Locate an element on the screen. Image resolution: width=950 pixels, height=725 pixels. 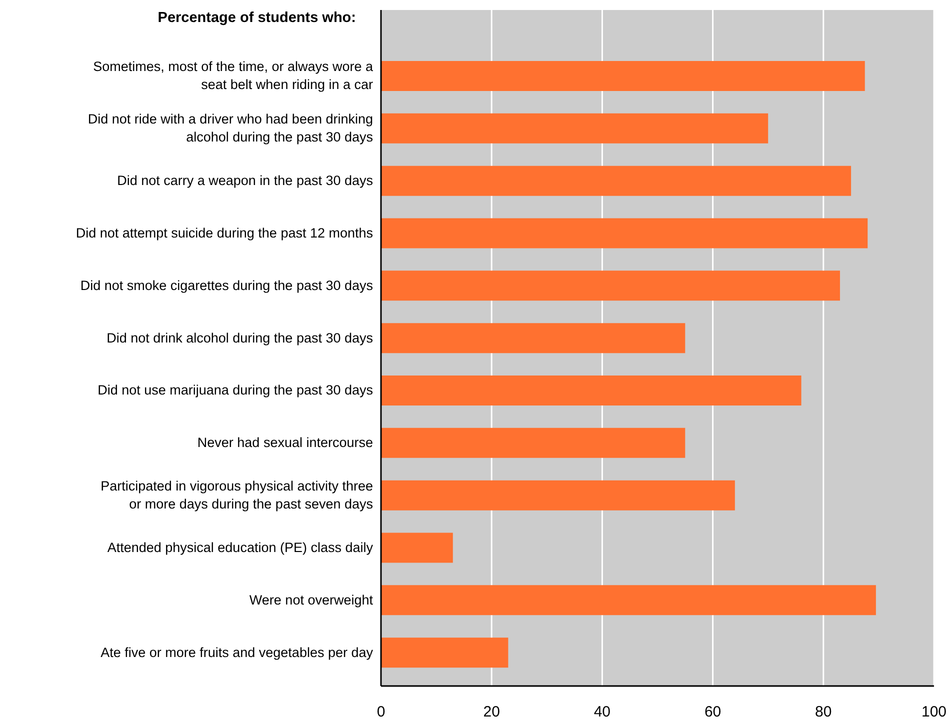
y-tick-label: Sometimes, most of the time, or always wore a seat belt when riding in a car is located at coordinates (233, 75).